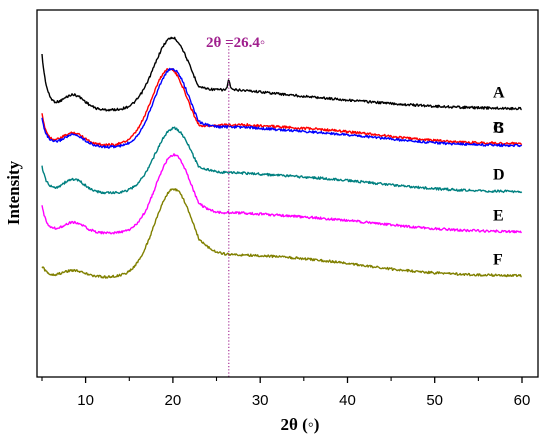 The width and height of the screenshot is (550, 440). I want to click on series-label-d: D, so click(499, 175).